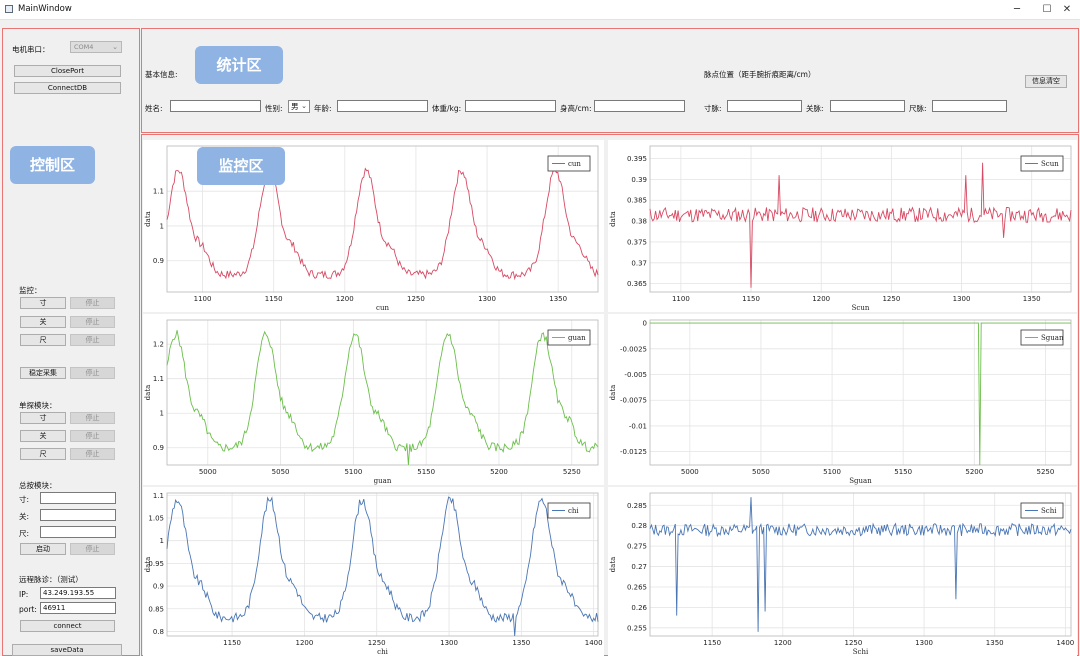  I want to click on single-cun-stop-button: 停止, so click(92, 418).